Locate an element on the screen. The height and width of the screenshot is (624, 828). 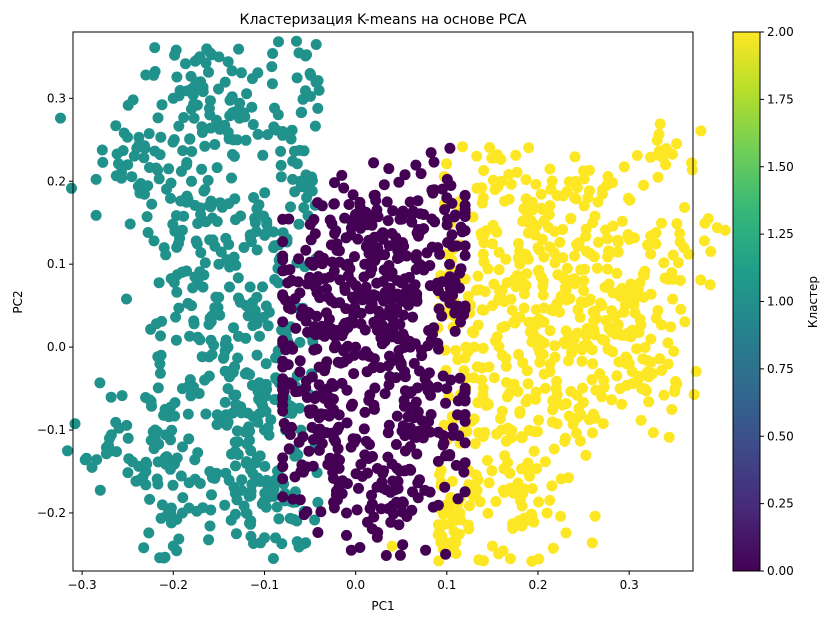
colorbar-tick-label: 1.75 is located at coordinates (780, 99).